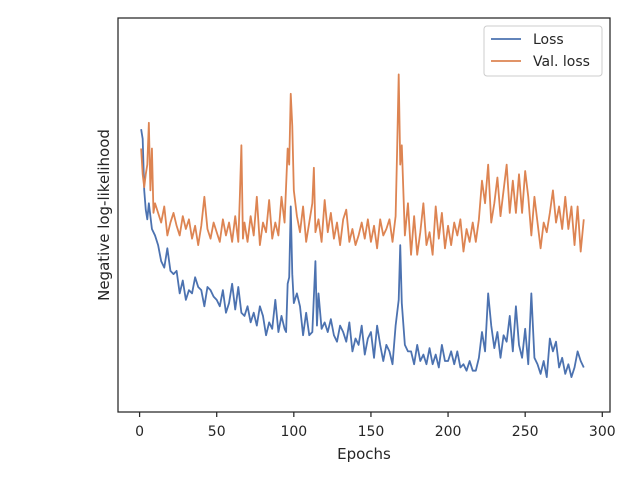 This screenshot has width=640, height=480. Describe the element at coordinates (448, 432) in the screenshot. I see `x-tick-label: 200` at that location.